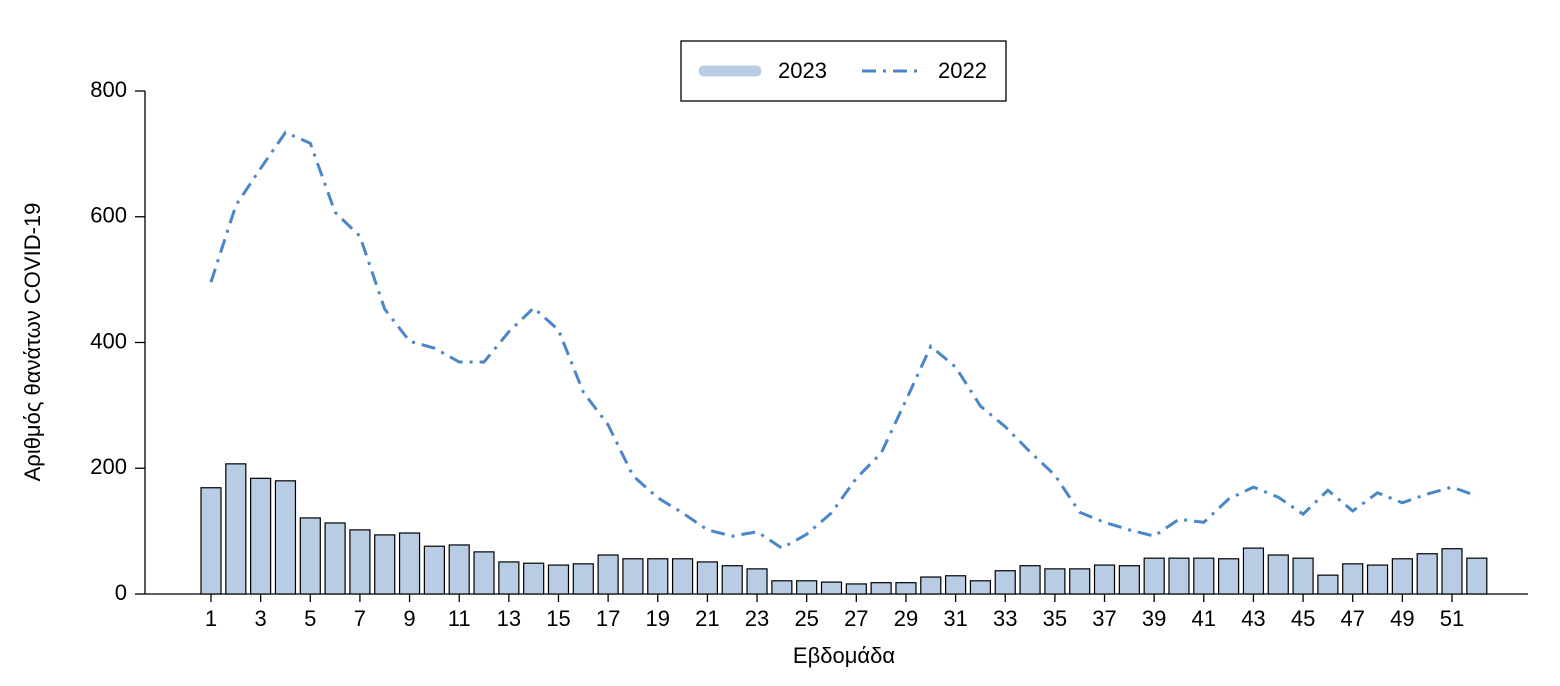 The width and height of the screenshot is (1560, 686). What do you see at coordinates (906, 618) in the screenshot?
I see `x-tick-label: 29` at bounding box center [906, 618].